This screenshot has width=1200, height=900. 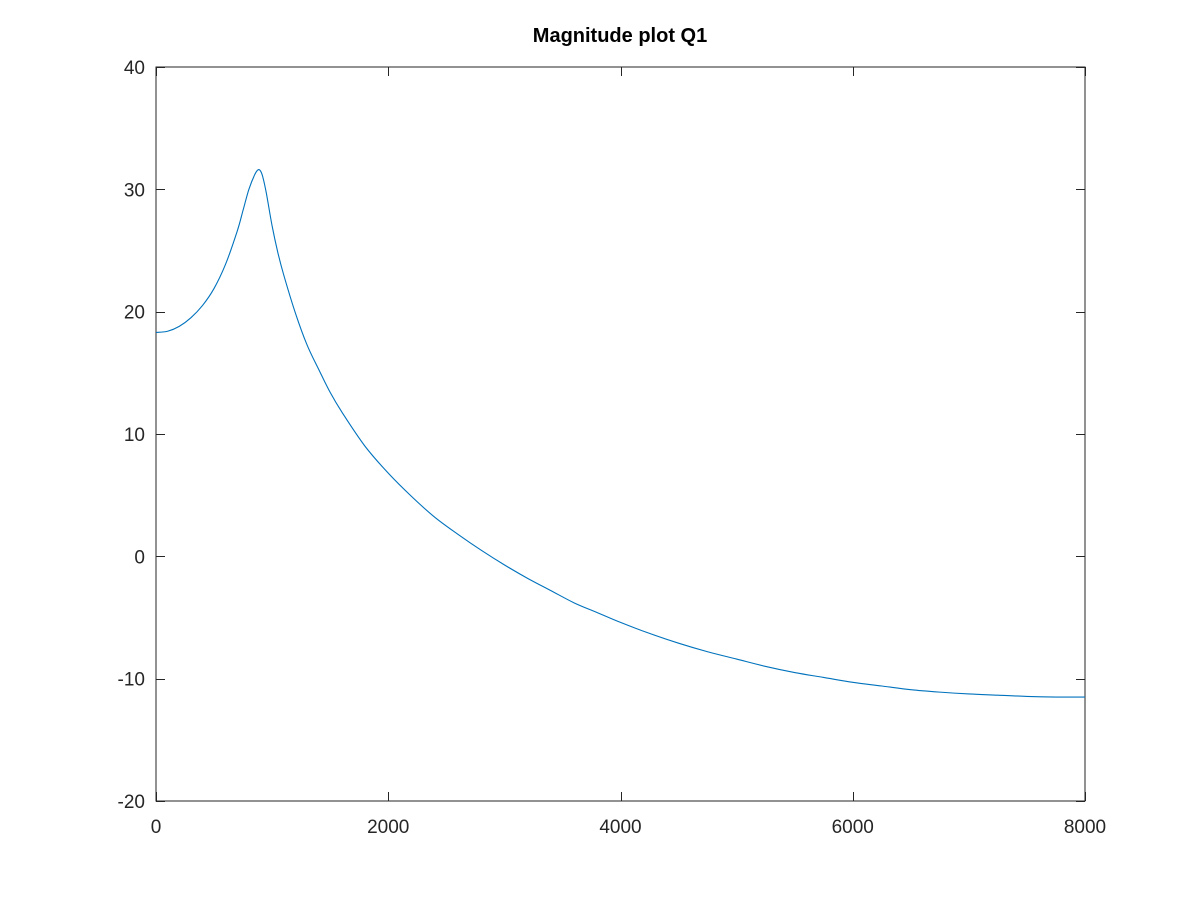 What do you see at coordinates (134, 313) in the screenshot?
I see `y-tick-label: 20` at bounding box center [134, 313].